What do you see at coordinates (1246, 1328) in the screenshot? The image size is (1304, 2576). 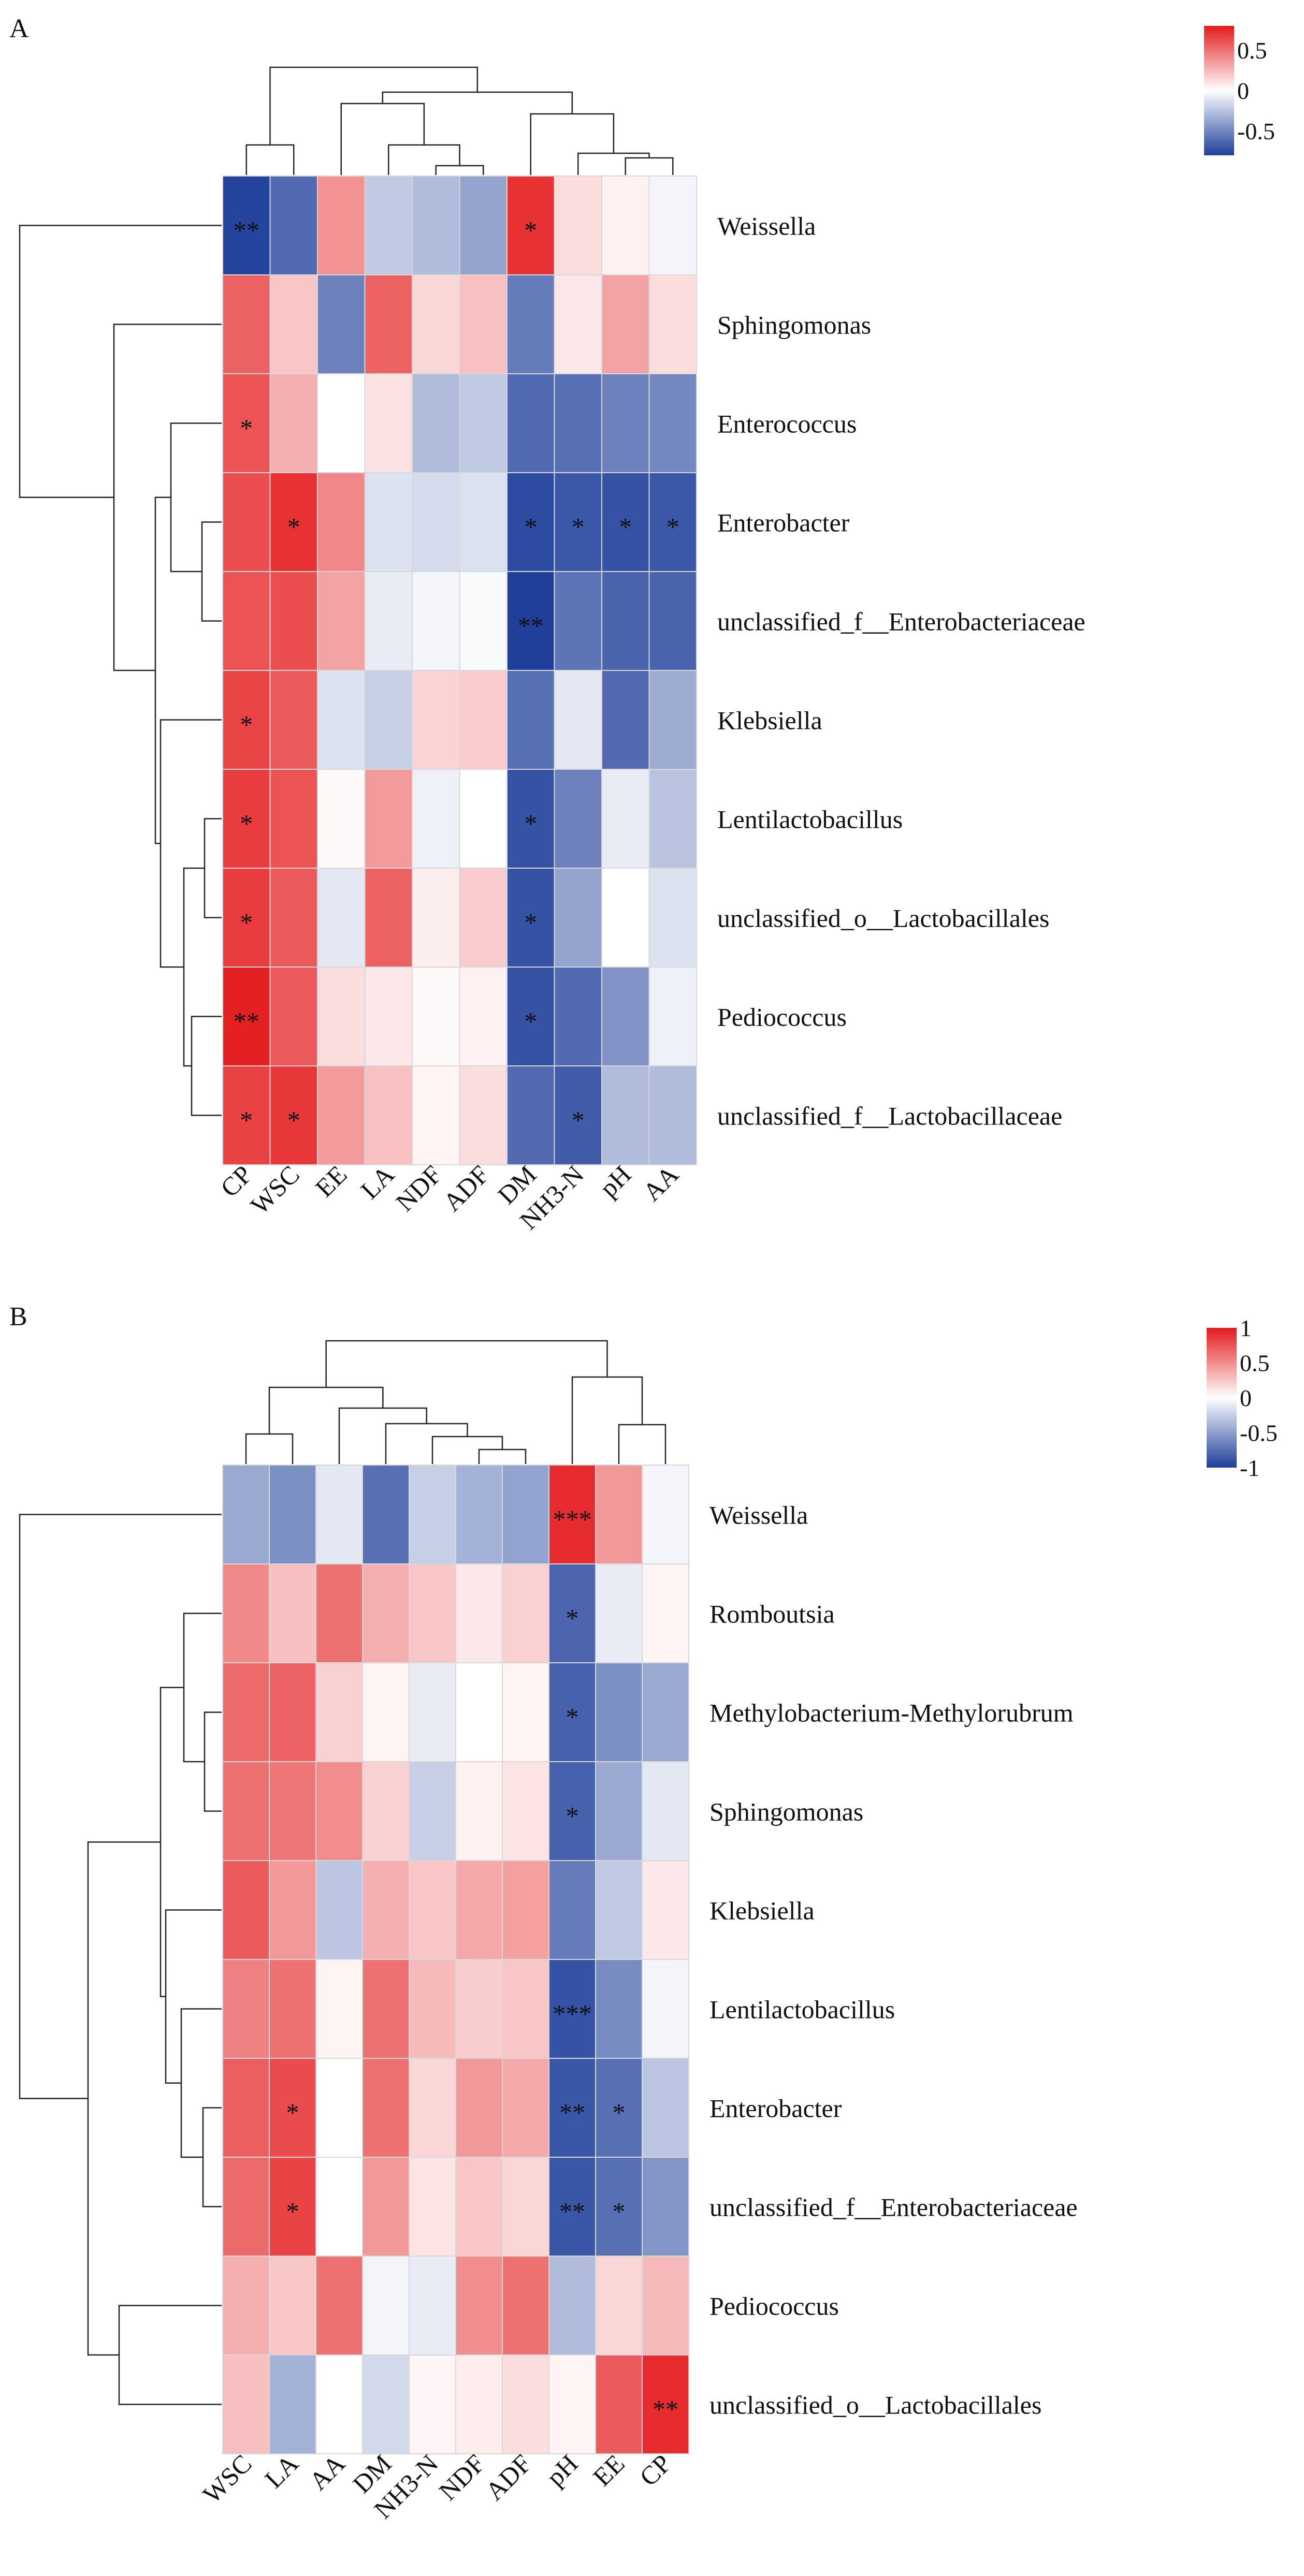 I see `legend-tick-label: 1` at bounding box center [1246, 1328].